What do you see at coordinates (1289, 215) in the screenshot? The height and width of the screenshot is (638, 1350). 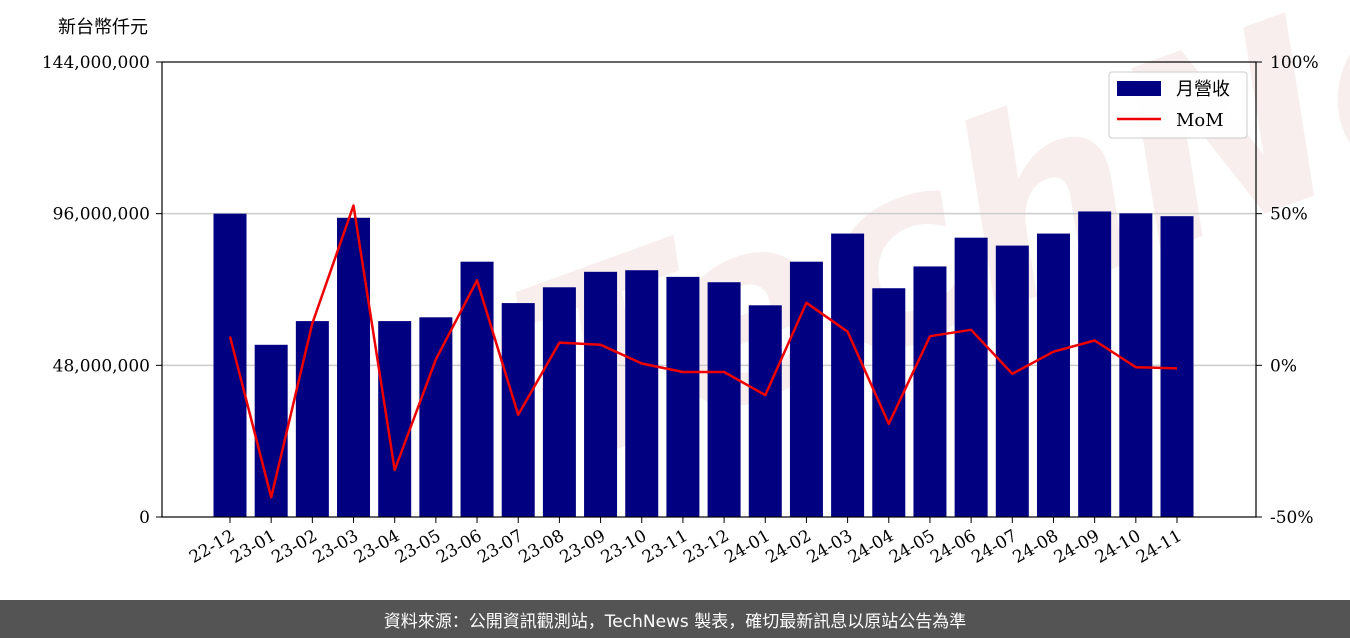 I see `right-tick-label: 50%` at bounding box center [1289, 215].